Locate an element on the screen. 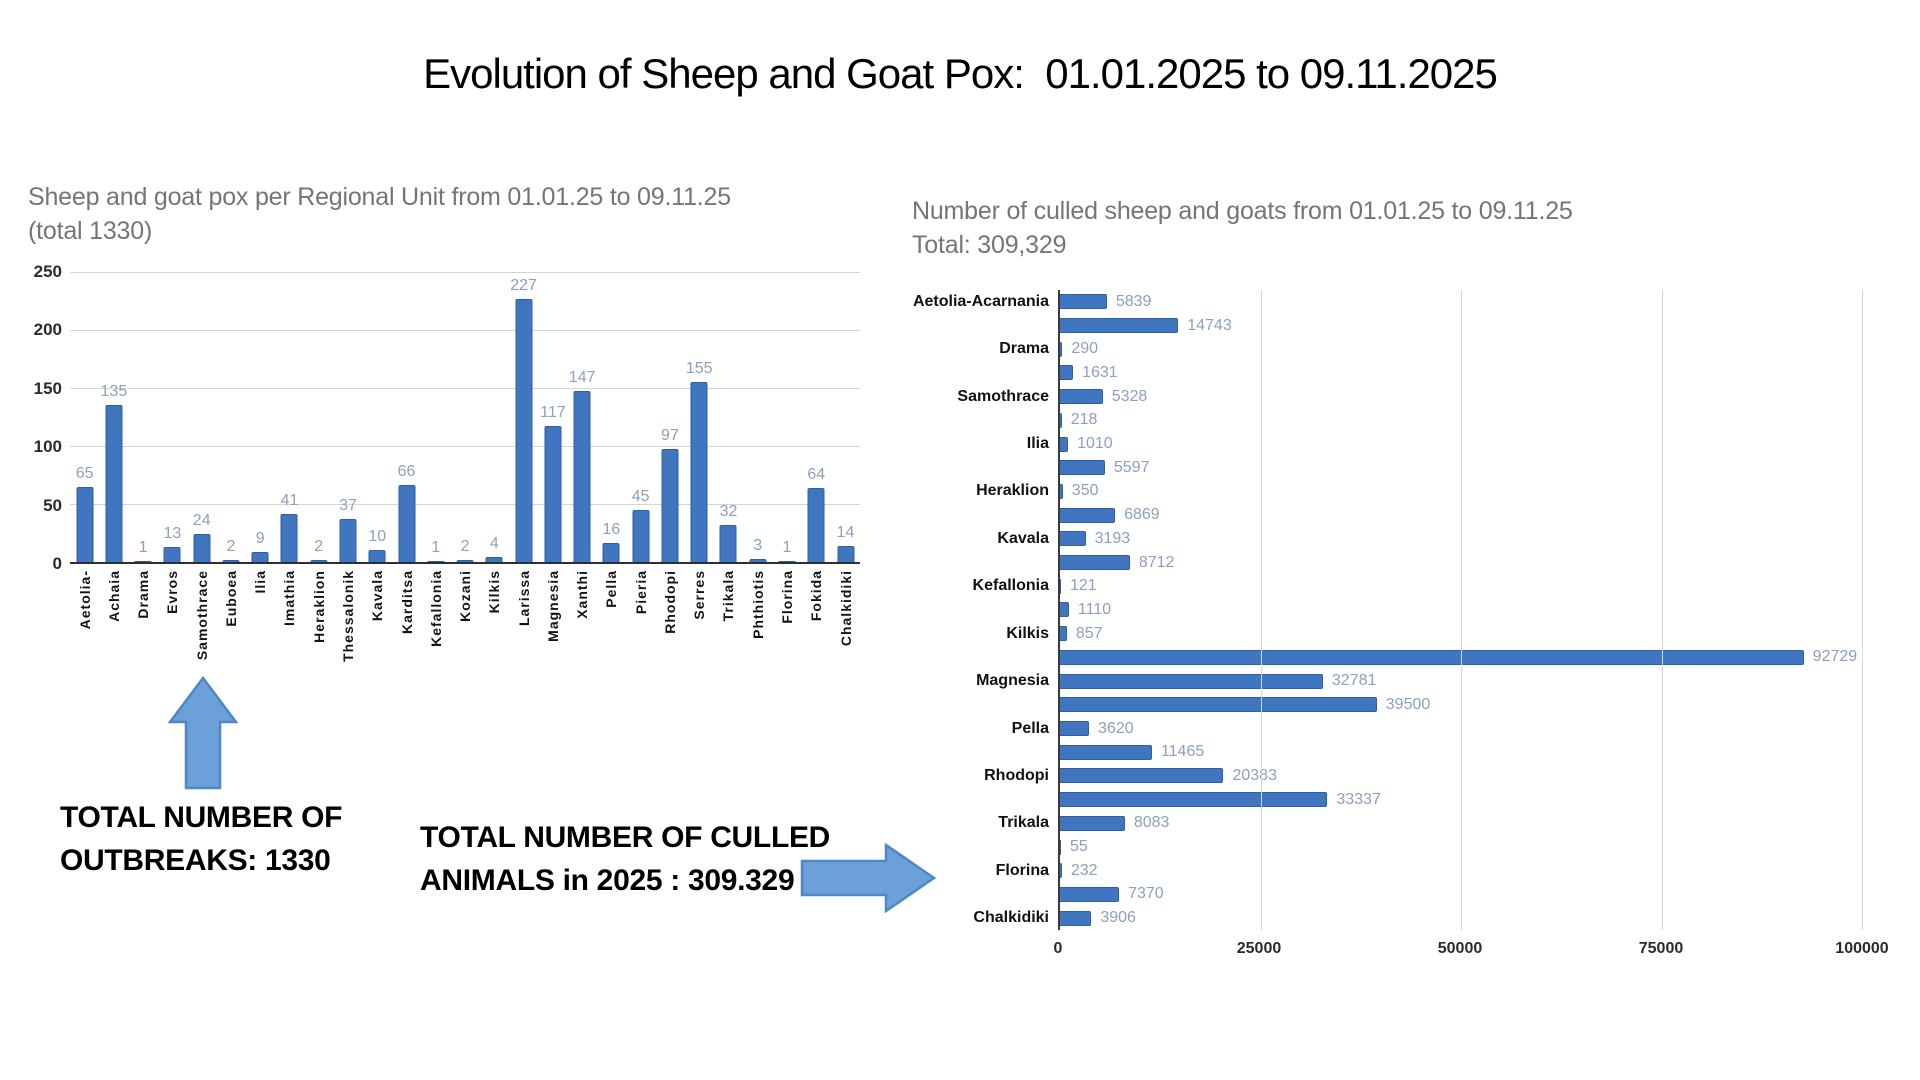 Image resolution: width=1920 pixels, height=1080 pixels. category-label: Fokida is located at coordinates (816, 596).